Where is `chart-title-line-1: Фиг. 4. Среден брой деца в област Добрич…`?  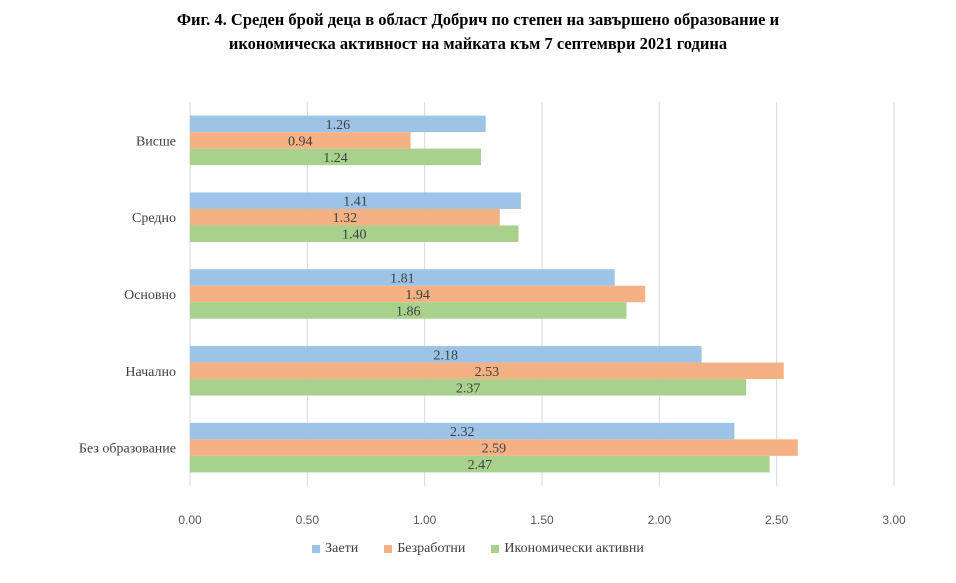
chart-title-line-1: Фиг. 4. Среден брой деца в област Добрич… is located at coordinates (478, 19).